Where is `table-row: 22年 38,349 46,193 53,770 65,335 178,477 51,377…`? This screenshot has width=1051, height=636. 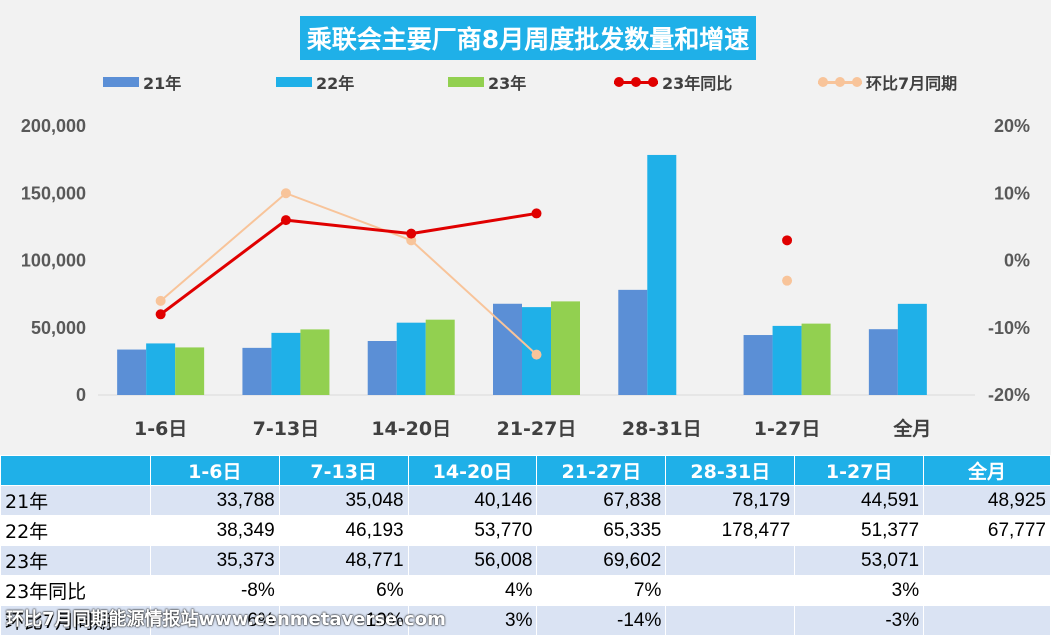
table-row: 22年 38,349 46,193 53,770 65,335 178,477 51,377… is located at coordinates (525, 530).